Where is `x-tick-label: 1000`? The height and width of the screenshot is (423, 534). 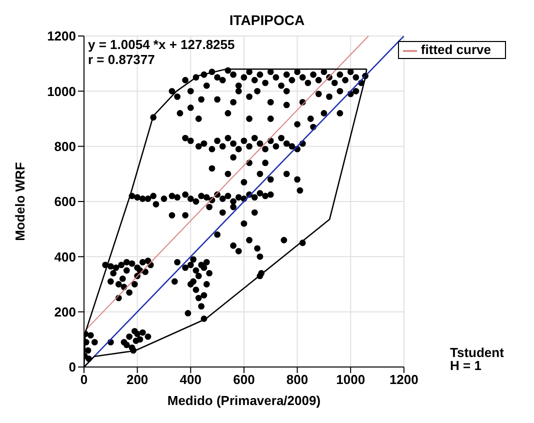 x-tick-label: 1000 is located at coordinates (351, 380).